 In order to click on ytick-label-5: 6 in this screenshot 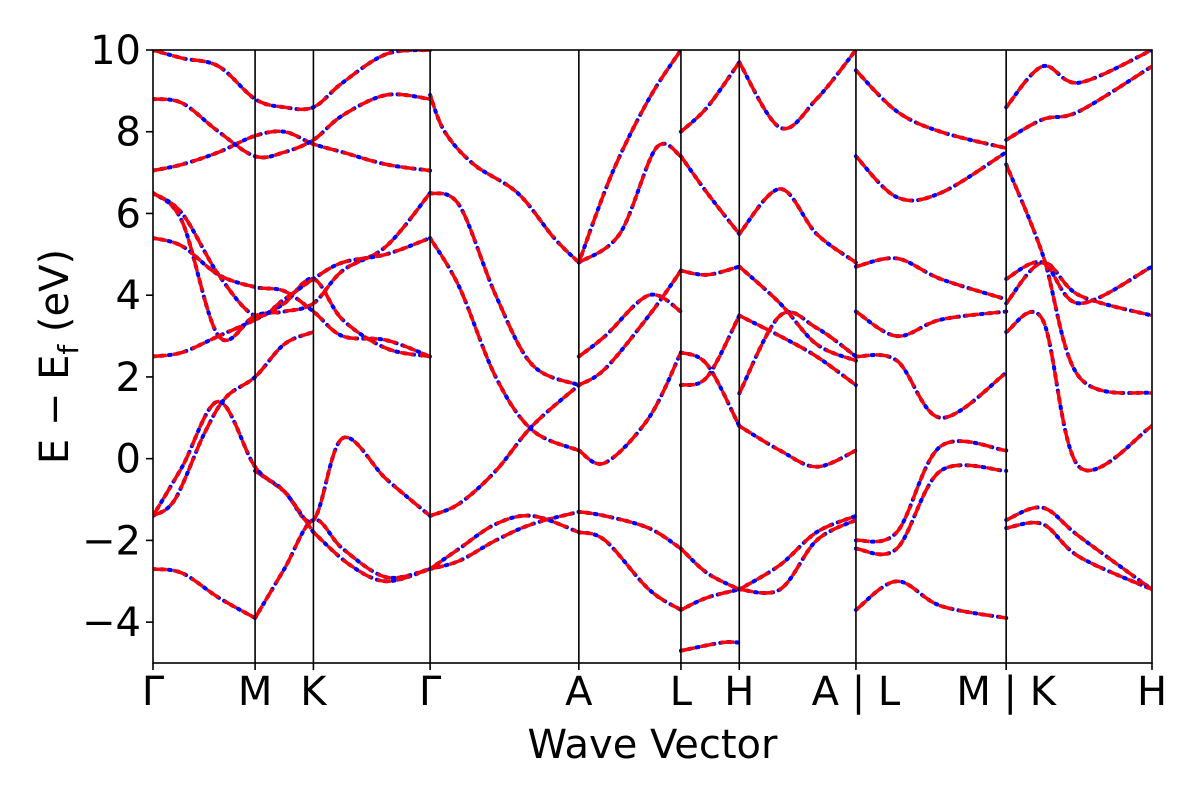, I will do `click(128, 214)`.